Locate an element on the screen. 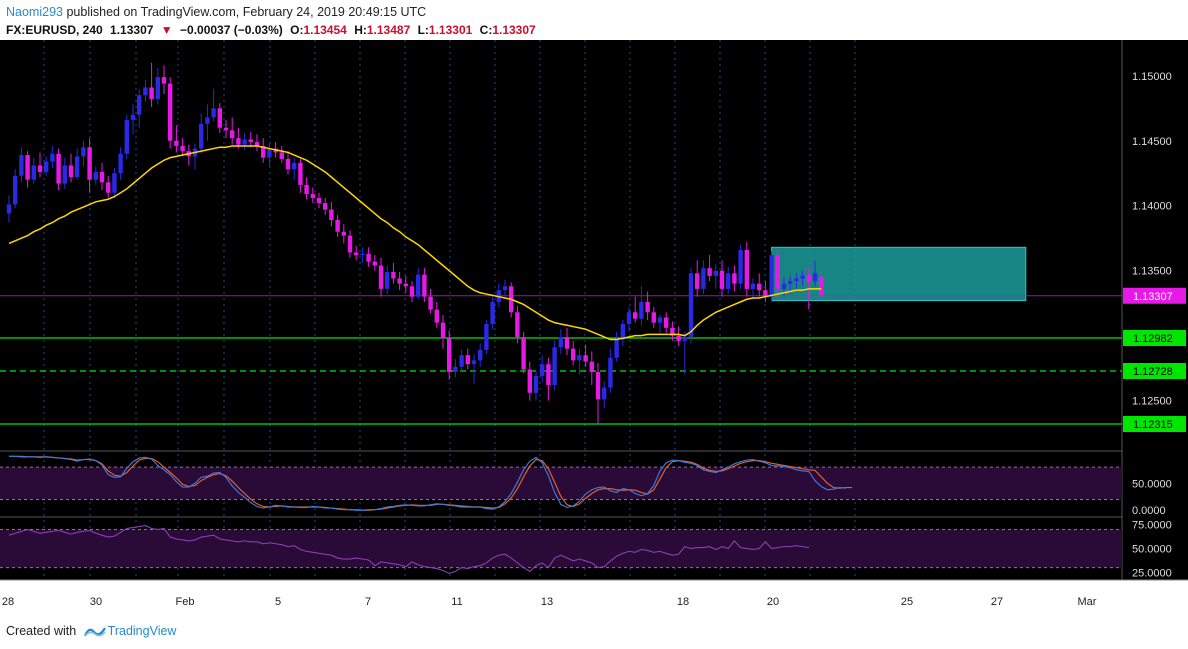 The width and height of the screenshot is (1188, 649). time-tick-label: 11 is located at coordinates (456, 602).